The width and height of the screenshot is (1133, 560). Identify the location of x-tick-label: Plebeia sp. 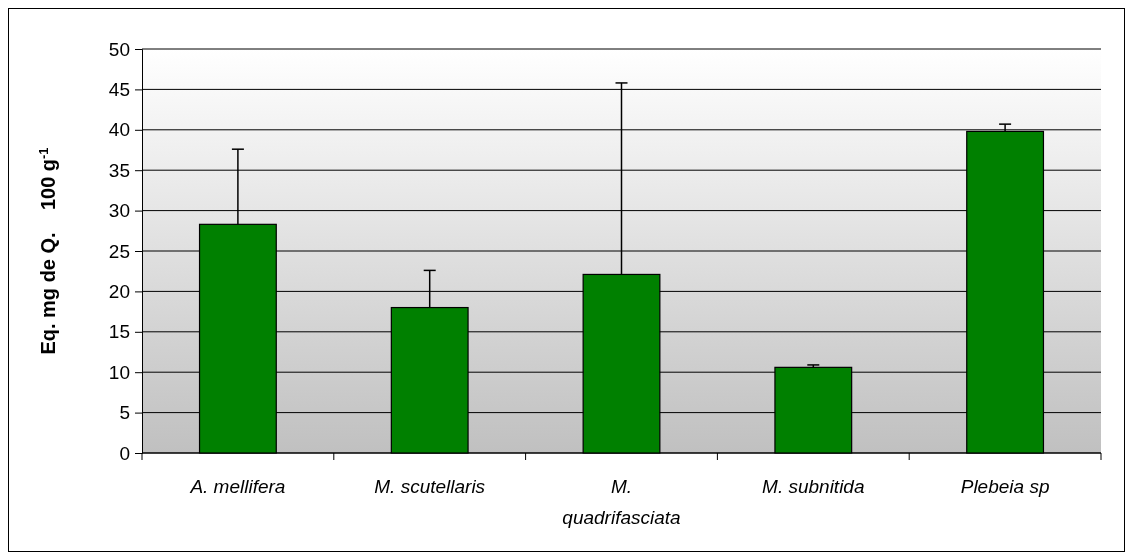
(1005, 486).